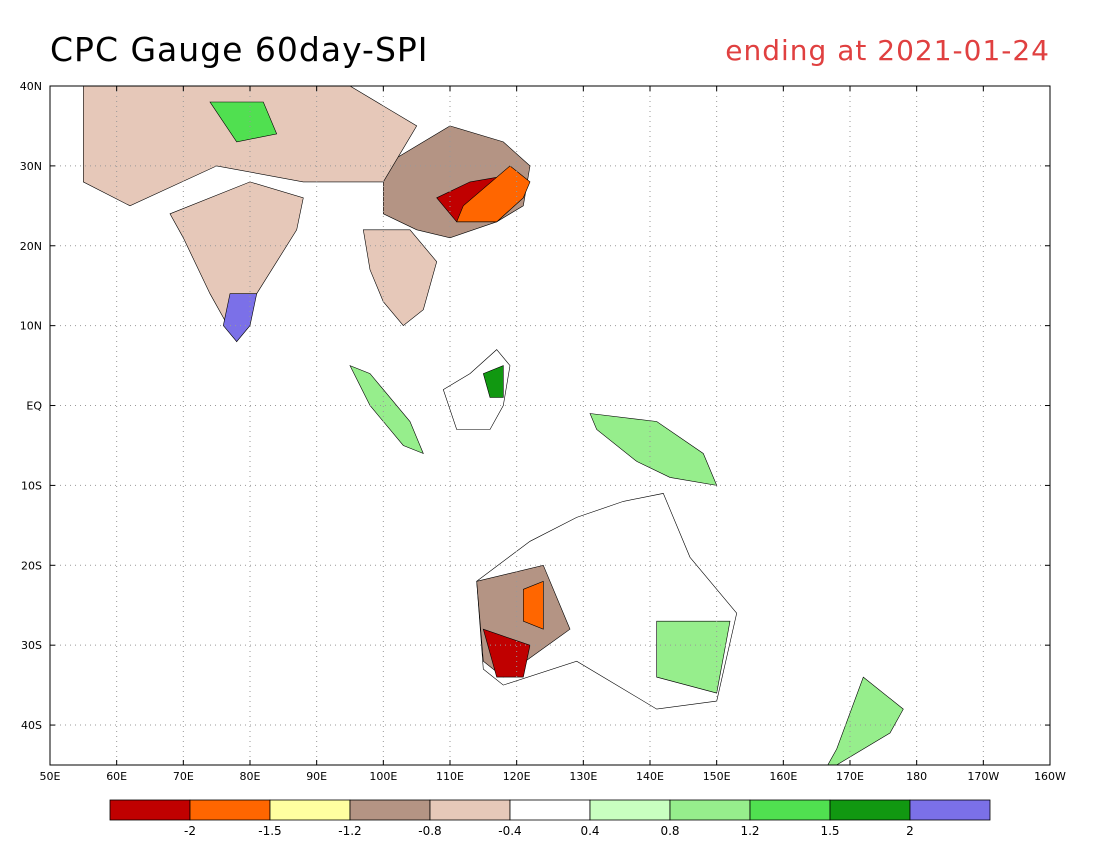 The image size is (1100, 850). Describe the element at coordinates (316, 776) in the screenshot. I see `x-tick-label: 90E` at that location.